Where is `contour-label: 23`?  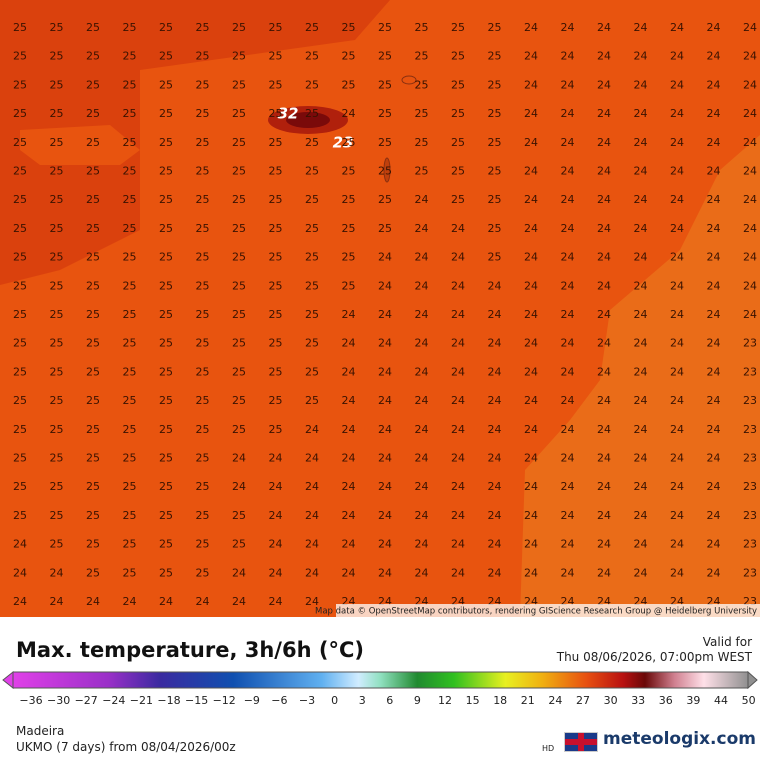
contour-label: 23 is located at coordinates (343, 143).